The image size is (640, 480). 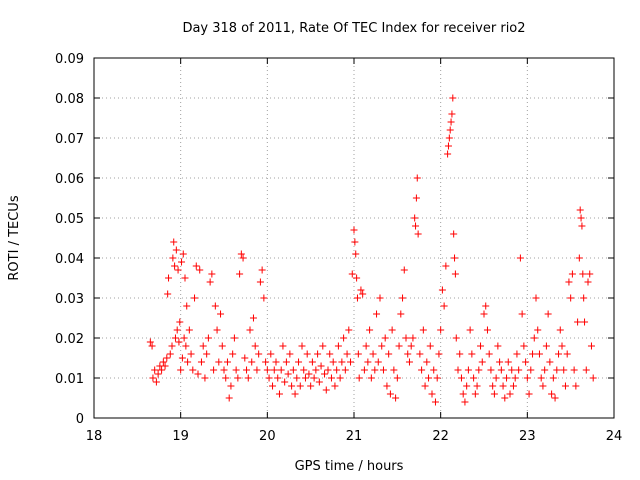 I want to click on x-tick-label: 19, so click(x=180, y=436).